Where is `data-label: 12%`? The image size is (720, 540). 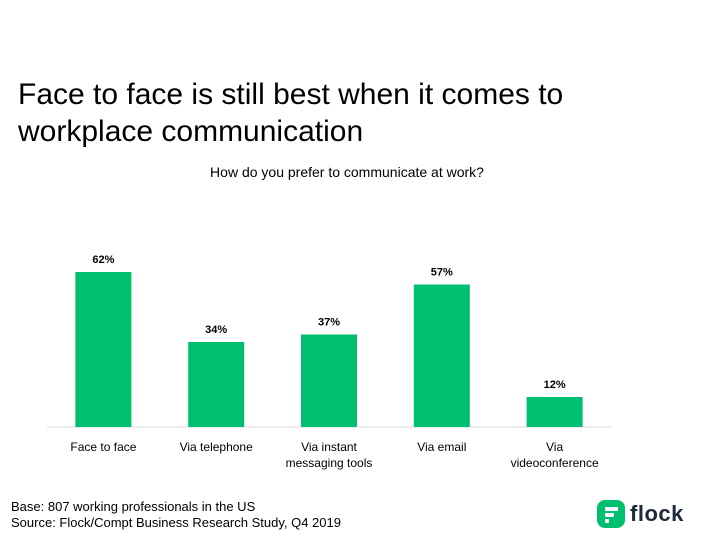 data-label: 12% is located at coordinates (555, 385).